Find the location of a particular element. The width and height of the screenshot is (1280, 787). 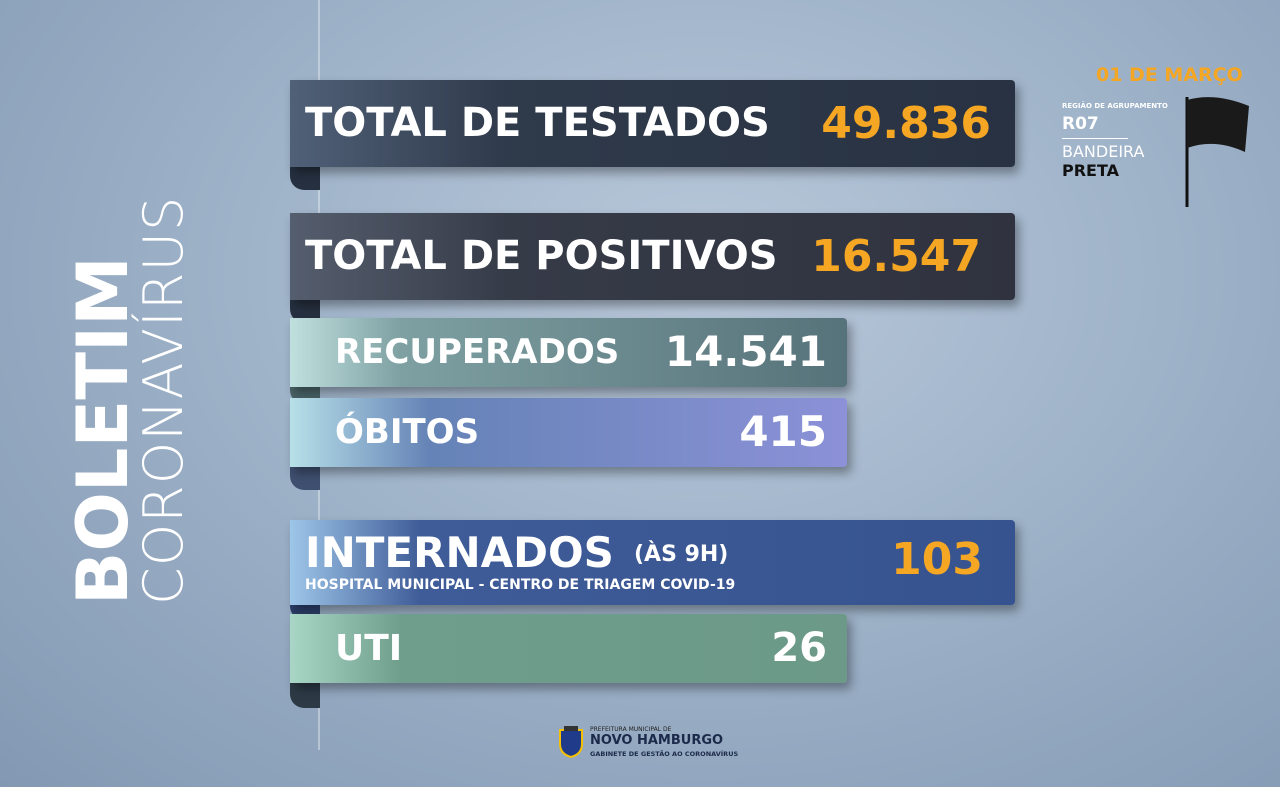

footer-line1: PREFEITURA MUNICIPAL DE is located at coordinates (631, 729).